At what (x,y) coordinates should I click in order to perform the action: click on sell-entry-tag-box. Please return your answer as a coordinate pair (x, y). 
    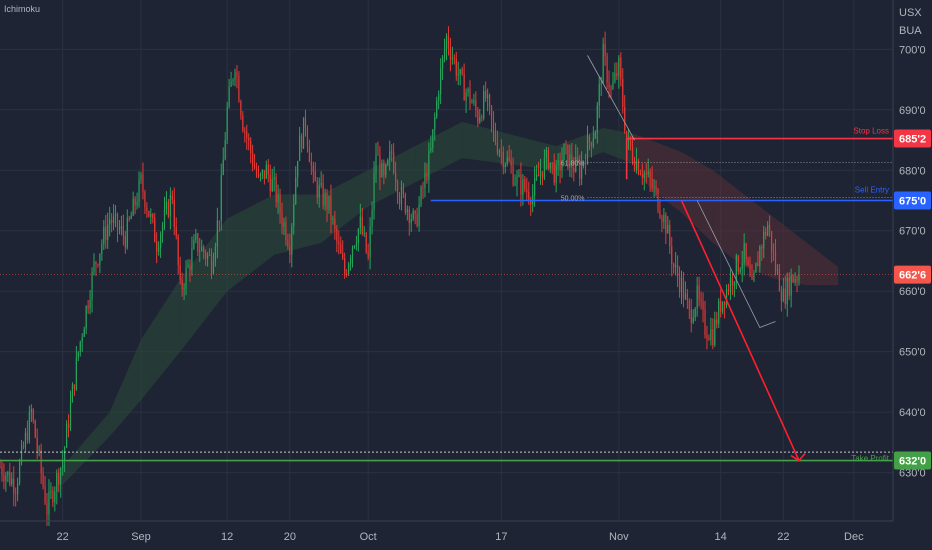
    Looking at the image, I should click on (912, 200).